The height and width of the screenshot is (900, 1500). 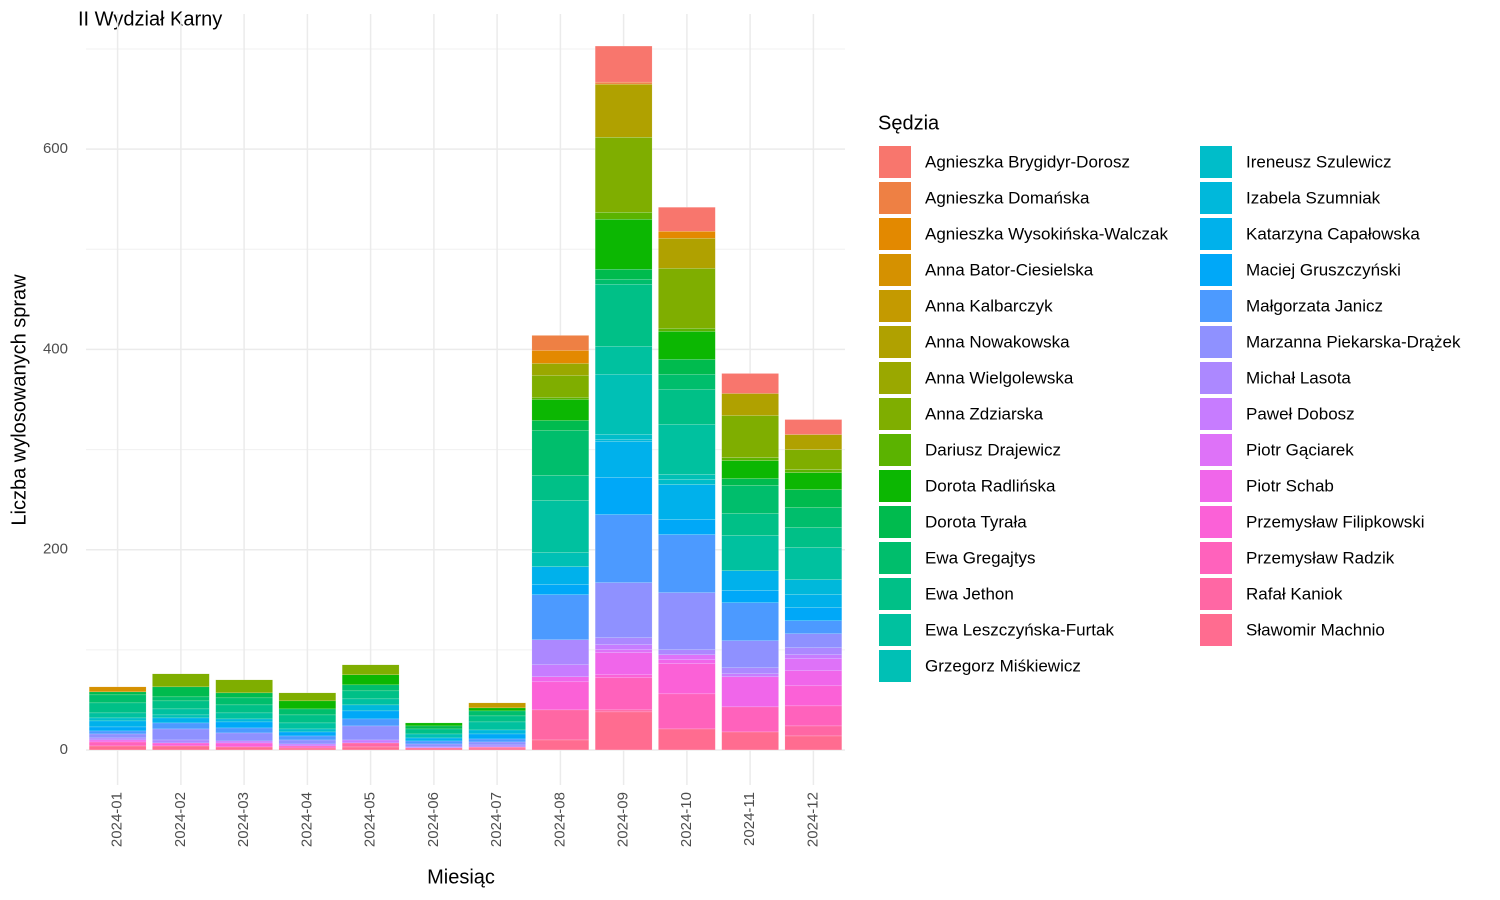 What do you see at coordinates (1319, 161) in the screenshot?
I see `legend-label: Ireneusz Szulewicz` at bounding box center [1319, 161].